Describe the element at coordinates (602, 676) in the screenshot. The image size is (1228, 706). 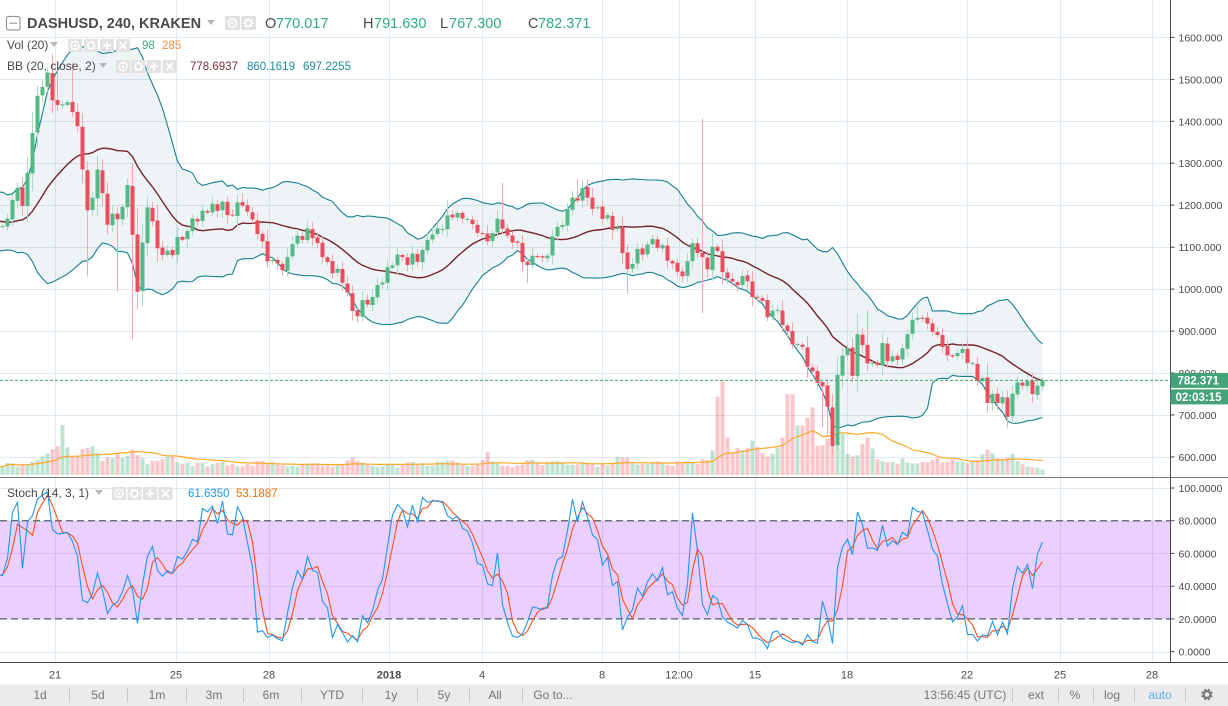
I see `svg-text: 8` at that location.